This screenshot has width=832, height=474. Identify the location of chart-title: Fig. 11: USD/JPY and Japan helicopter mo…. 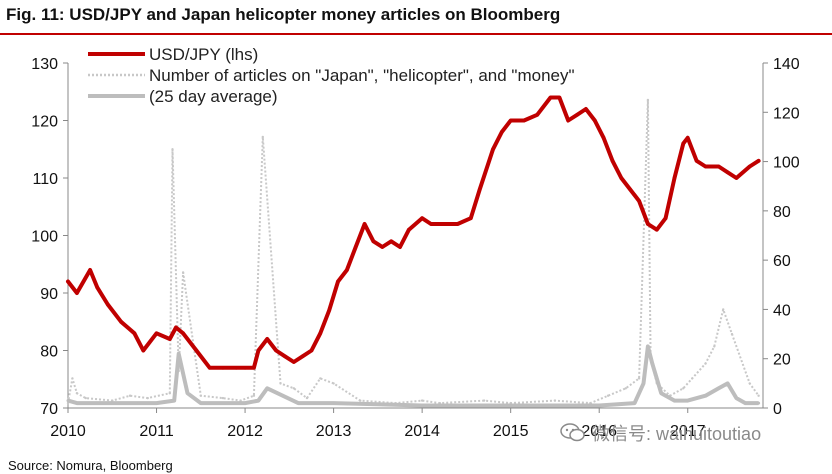
(283, 14).